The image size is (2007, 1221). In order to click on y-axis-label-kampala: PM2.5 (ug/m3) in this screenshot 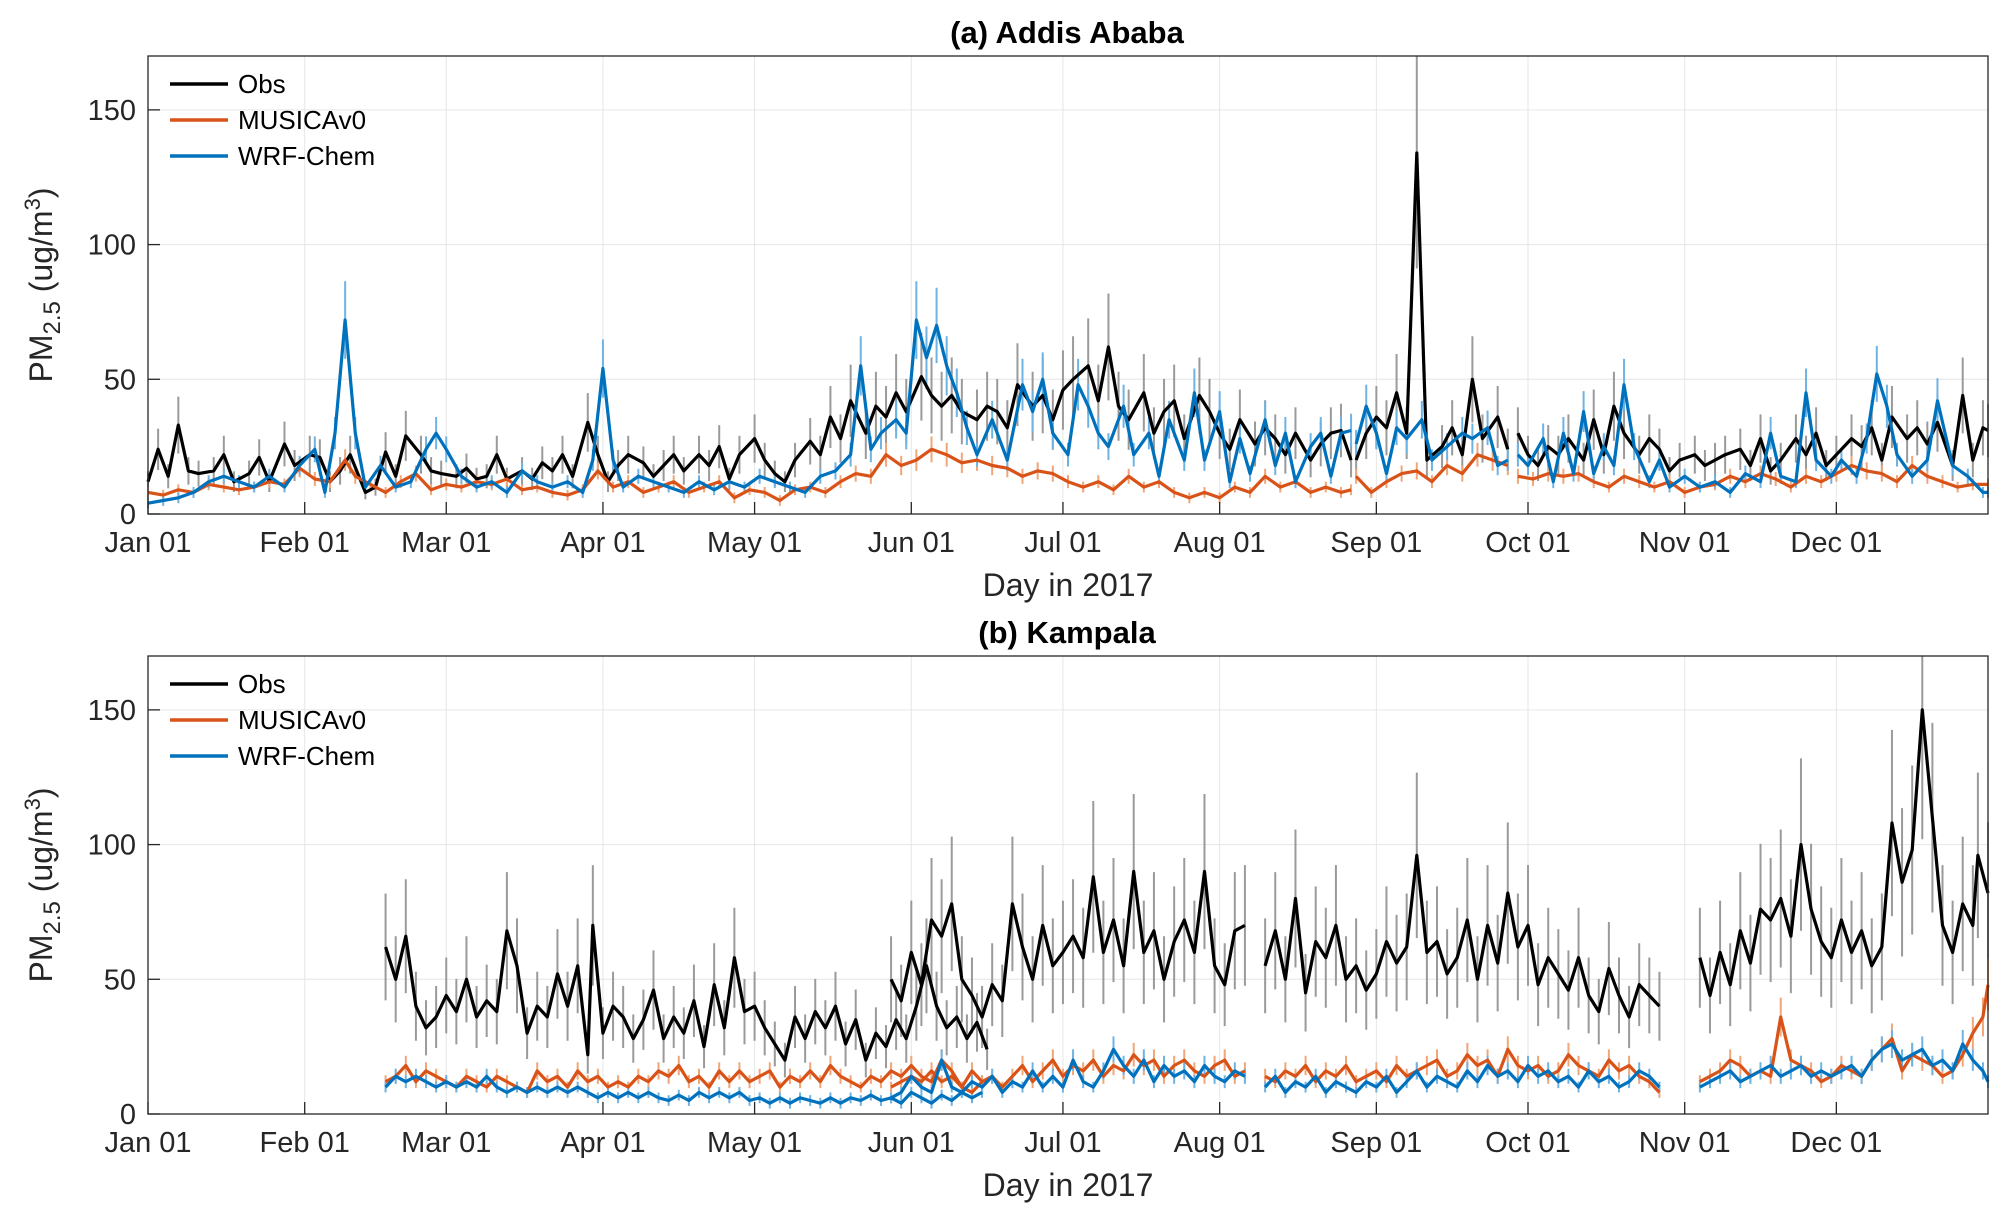, I will do `click(43, 885)`.